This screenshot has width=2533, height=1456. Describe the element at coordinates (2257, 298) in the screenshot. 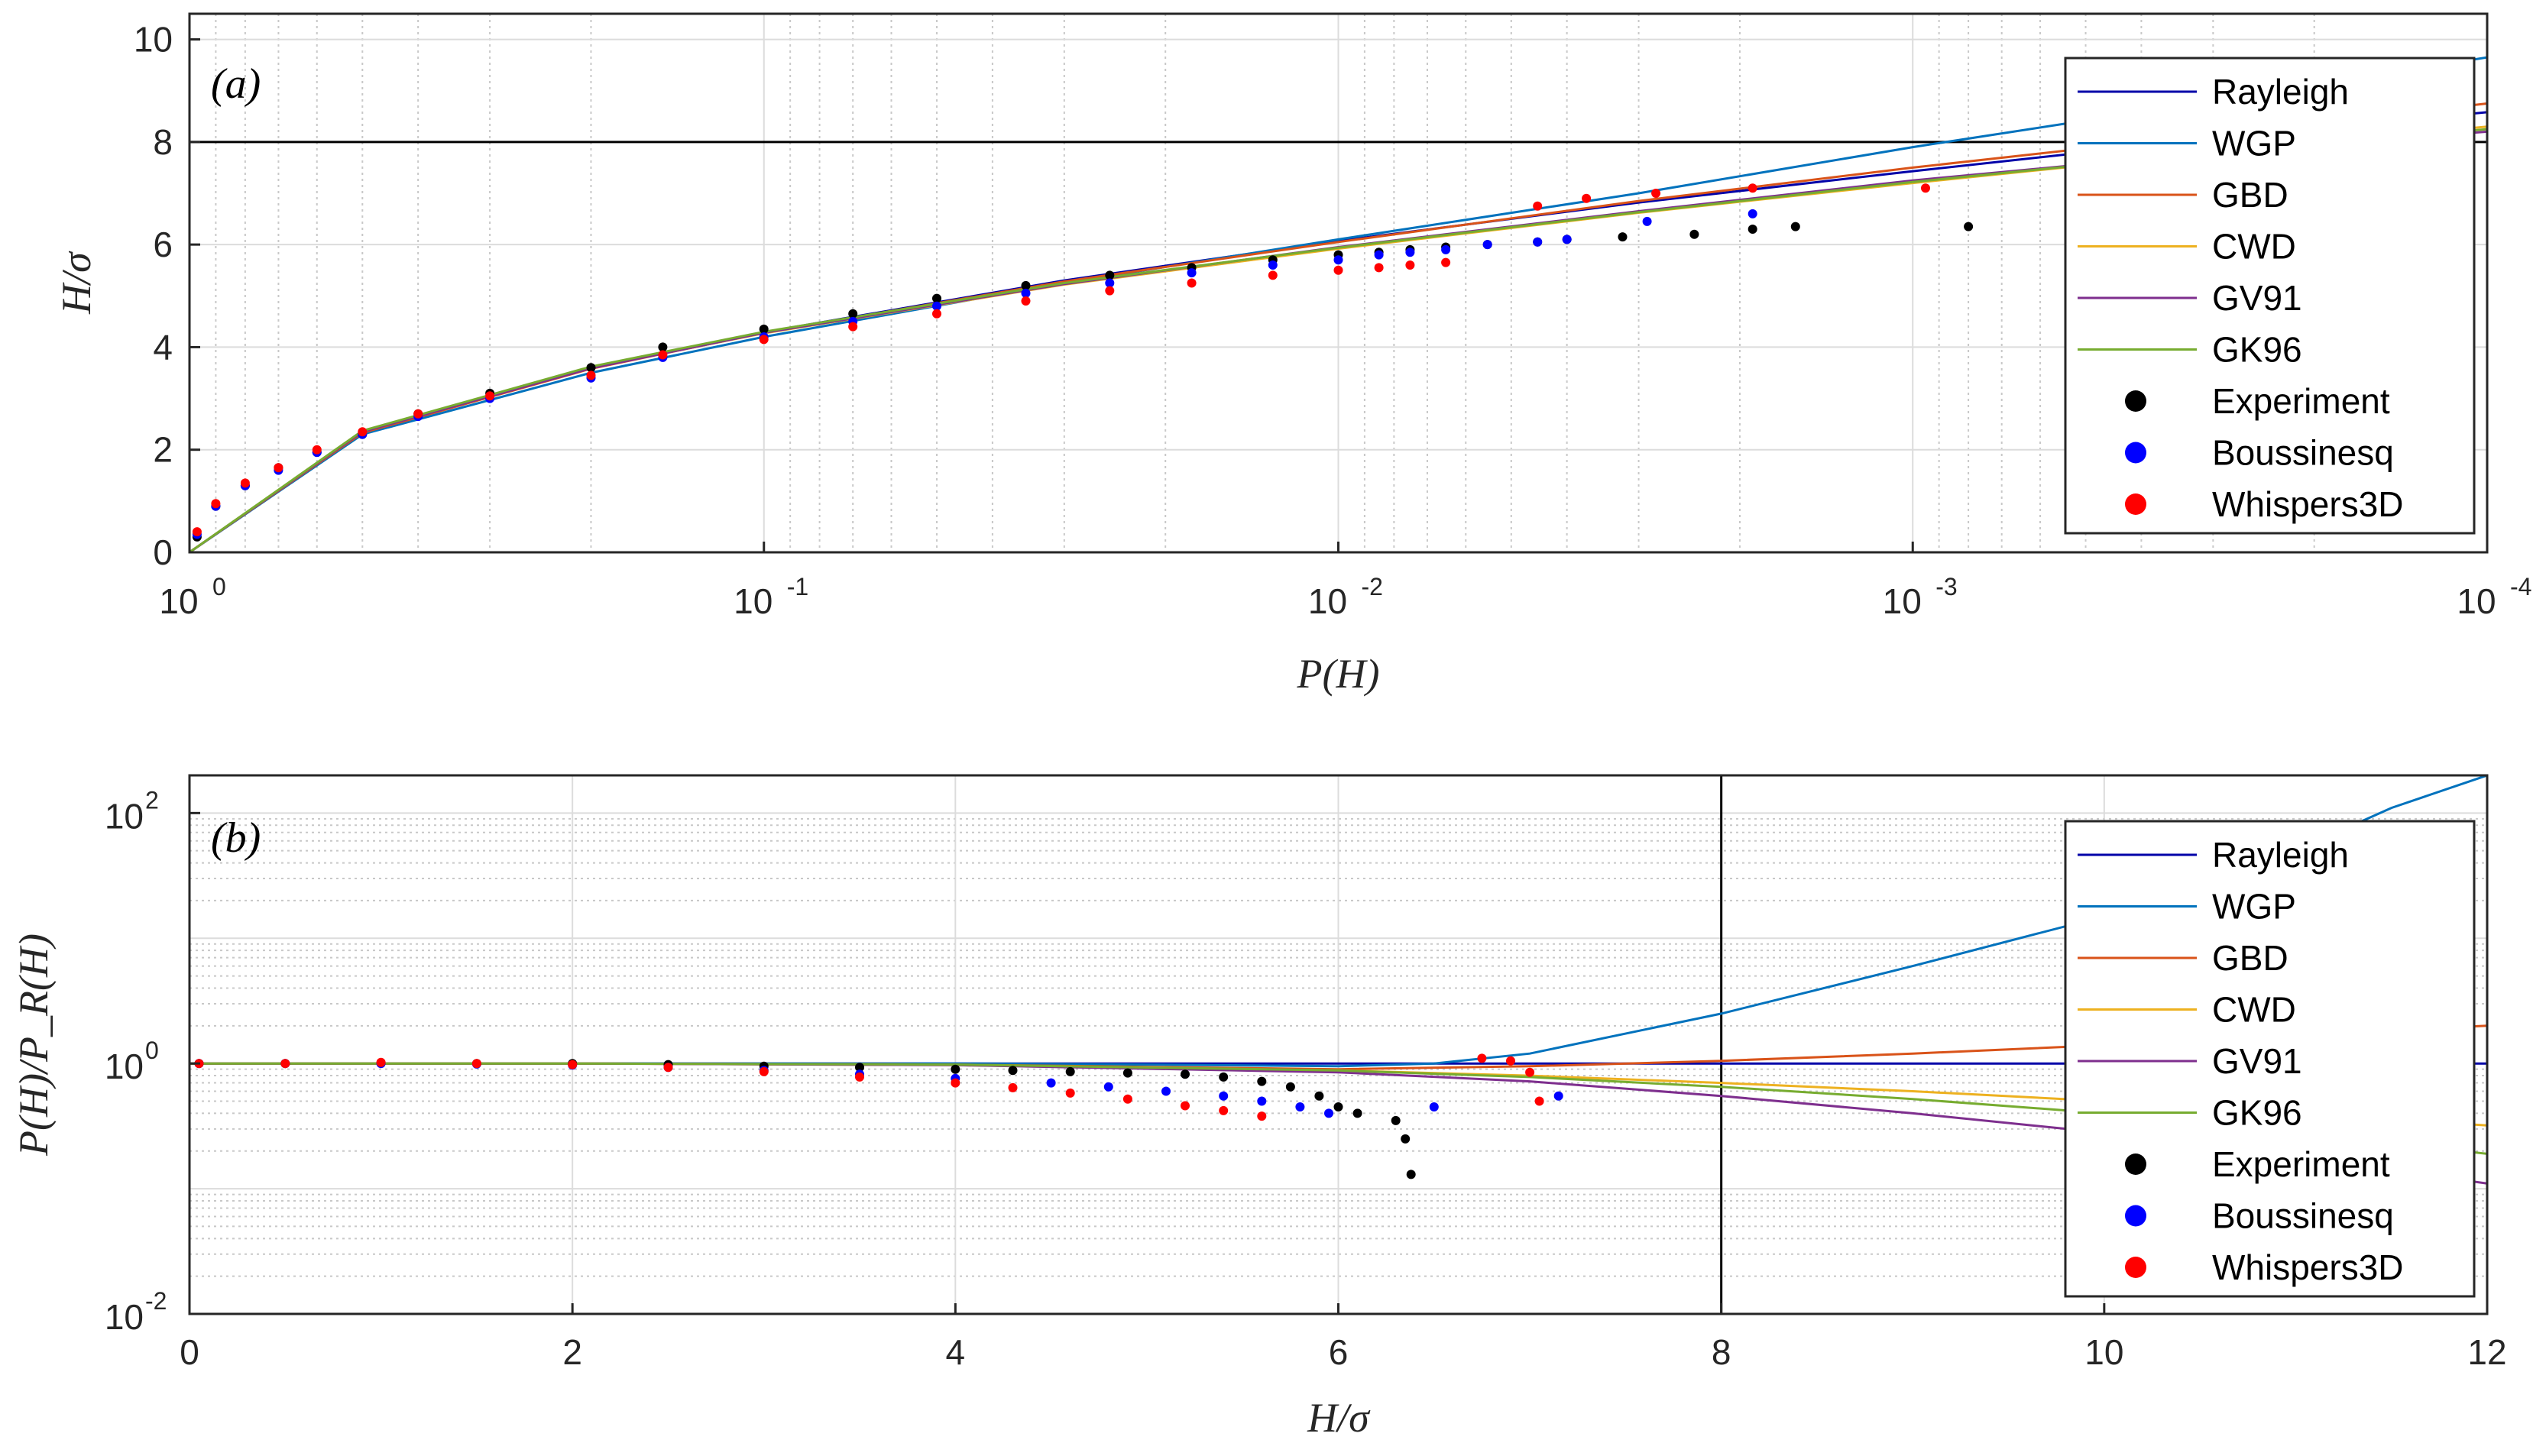

I see `legend-label: GV91` at that location.